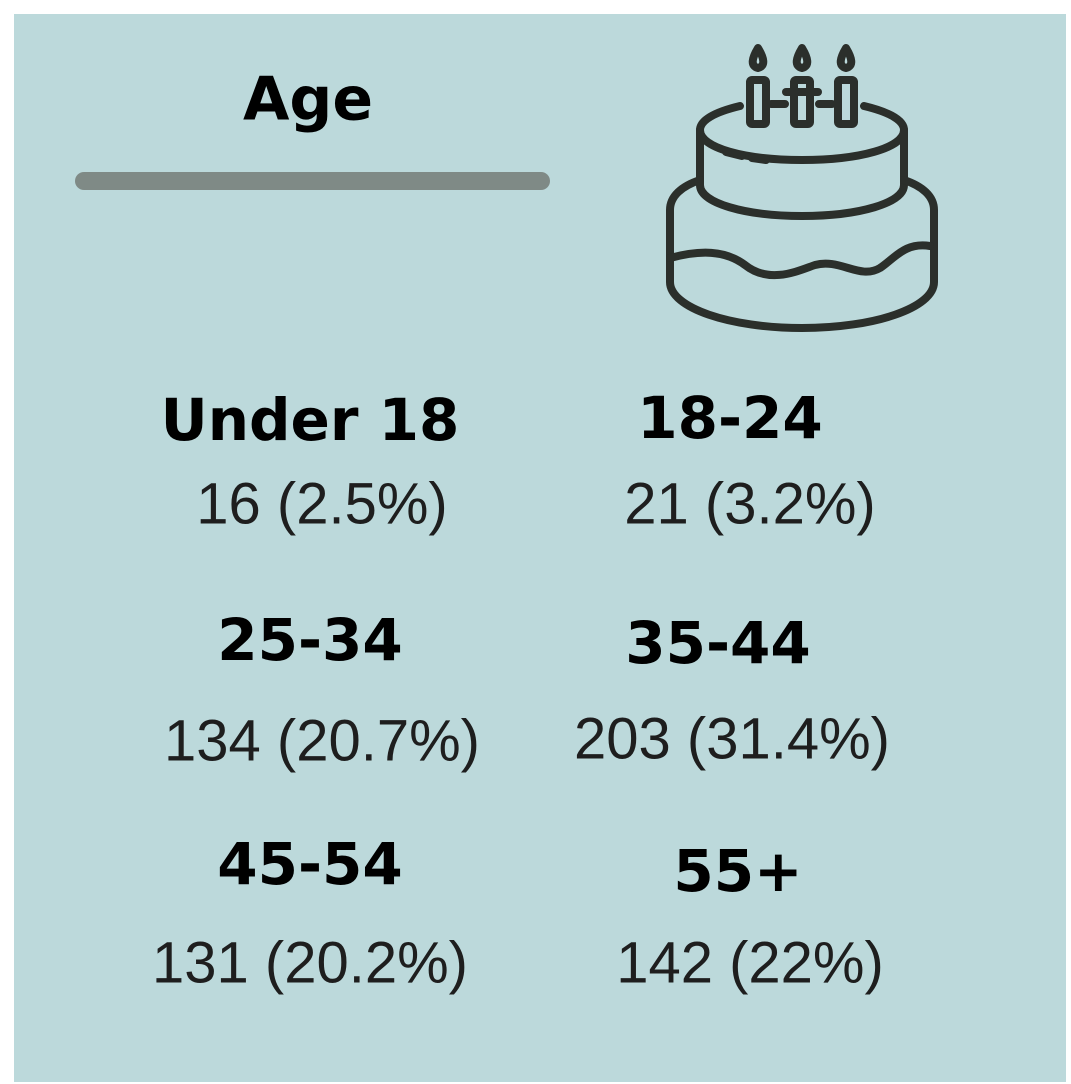 The image size is (1071, 1084). Describe the element at coordinates (802, 188) in the screenshot. I see `cake-icon` at that location.